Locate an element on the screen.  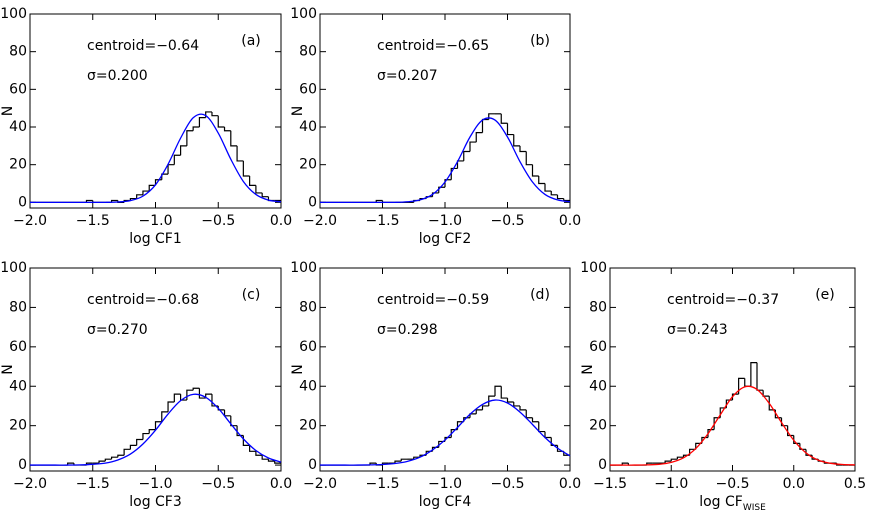
panel-label: (e) is located at coordinates (825, 295).